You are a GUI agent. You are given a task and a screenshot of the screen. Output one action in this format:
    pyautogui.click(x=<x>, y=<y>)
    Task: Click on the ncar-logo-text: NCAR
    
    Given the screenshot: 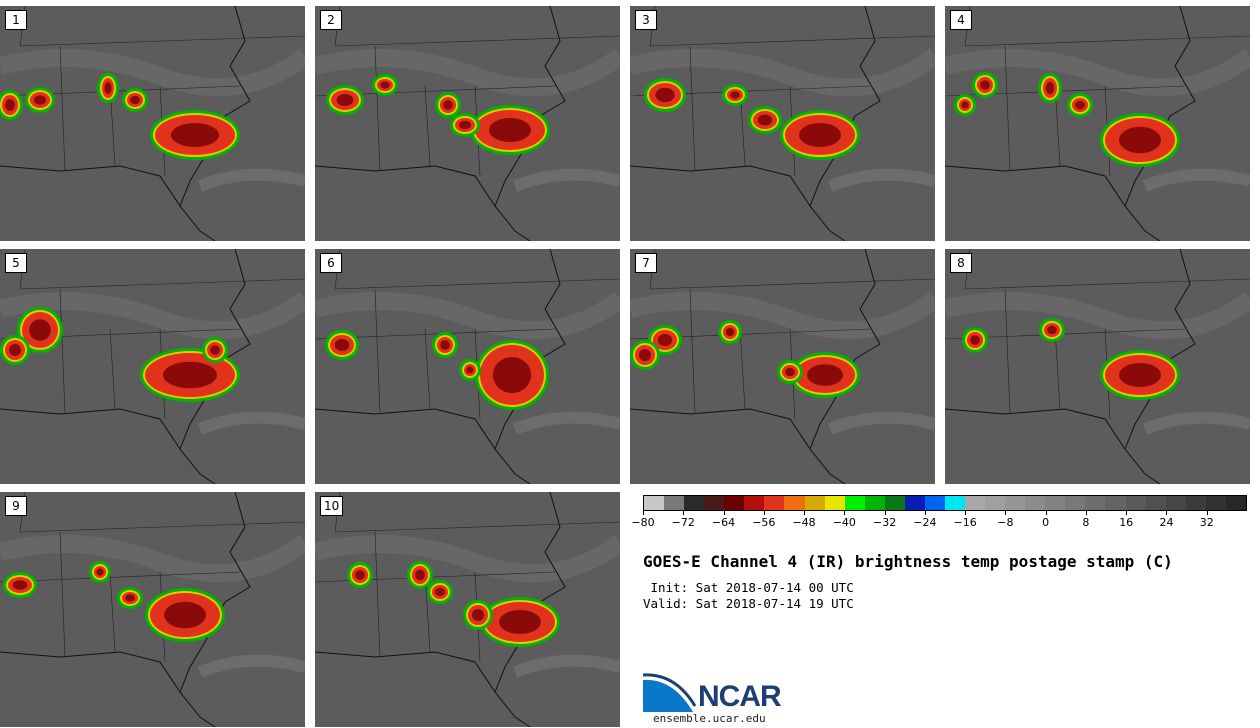 What is the action you would take?
    pyautogui.click(x=740, y=696)
    